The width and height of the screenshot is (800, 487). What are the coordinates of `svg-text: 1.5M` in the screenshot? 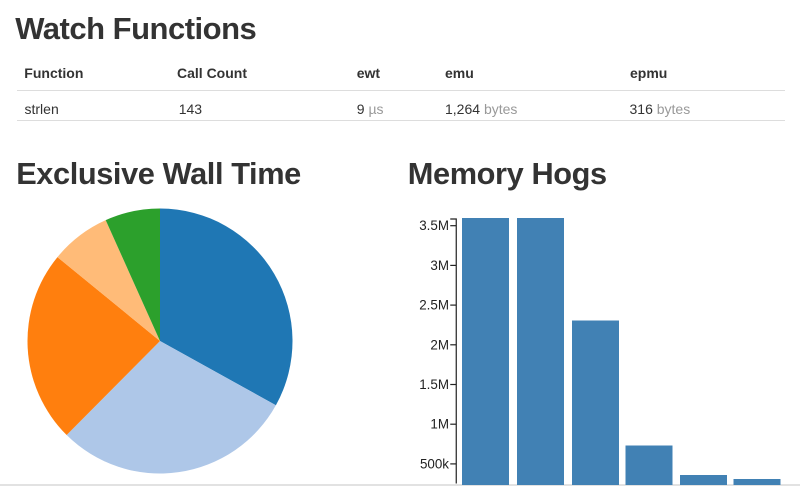 It's located at (434, 384).